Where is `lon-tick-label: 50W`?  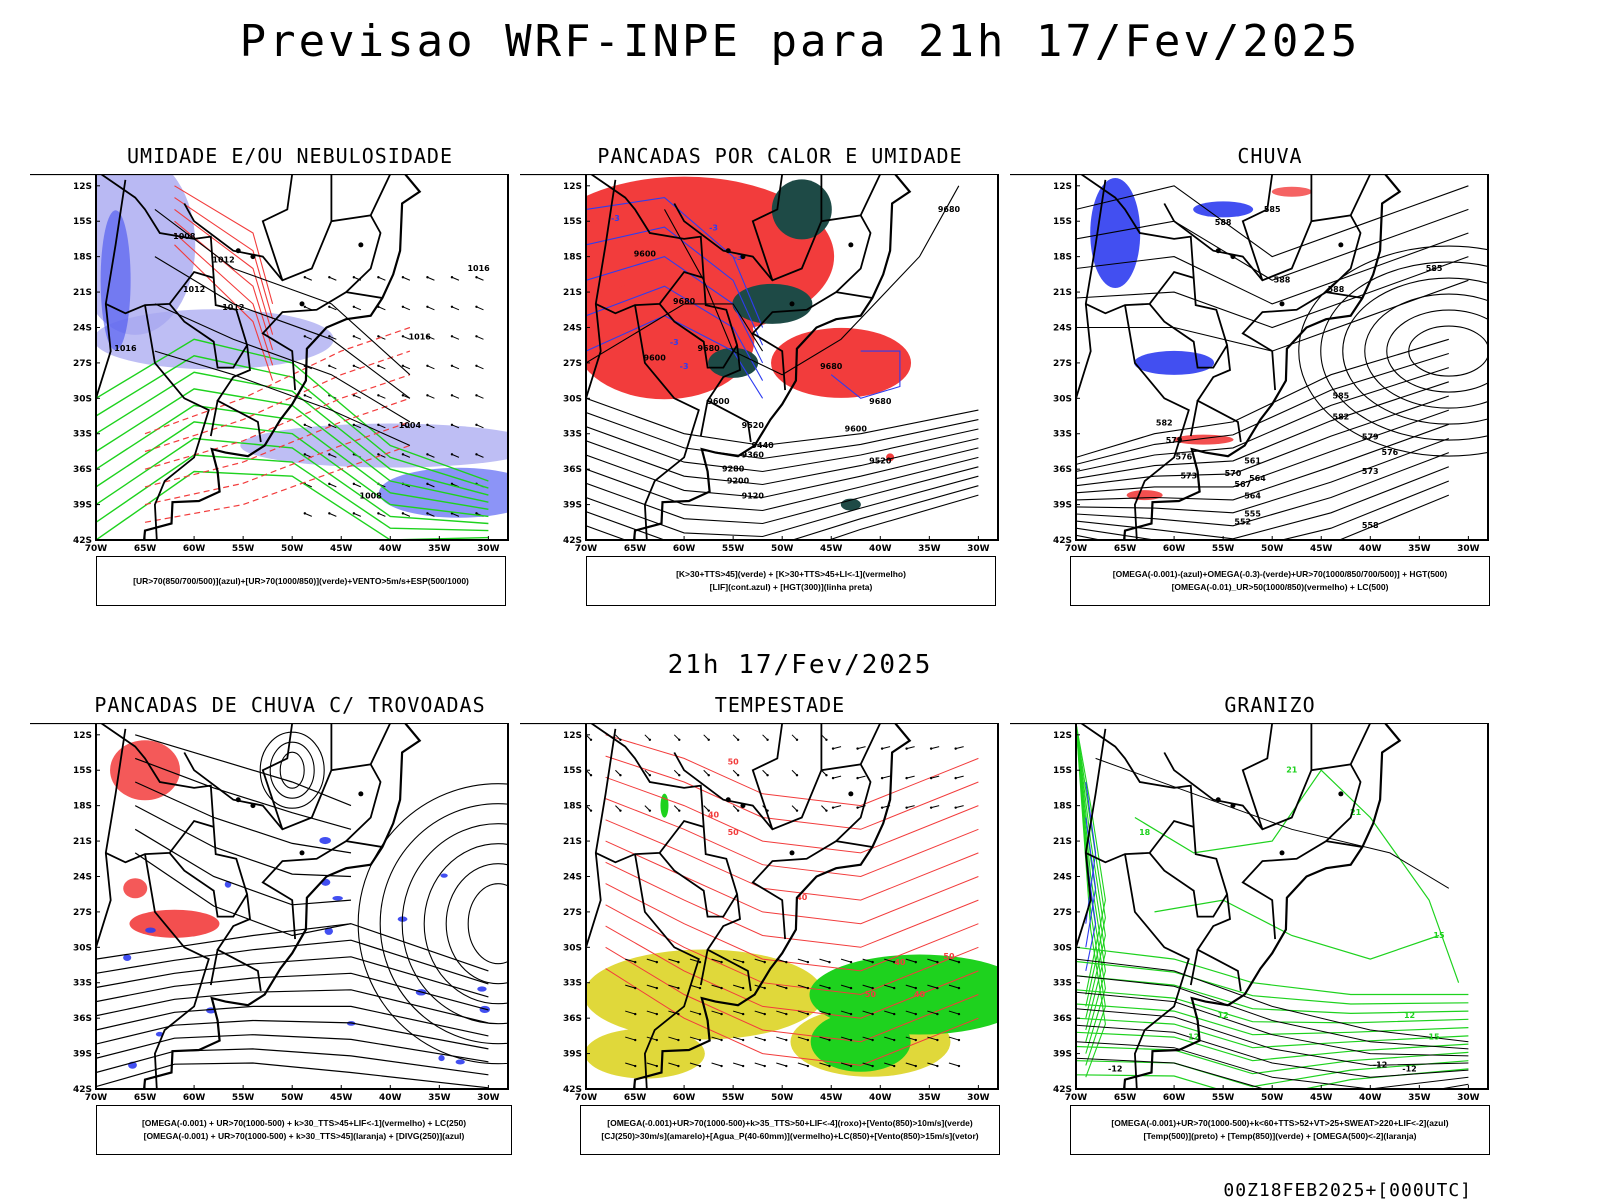
lon-tick-label: 50W is located at coordinates (782, 549).